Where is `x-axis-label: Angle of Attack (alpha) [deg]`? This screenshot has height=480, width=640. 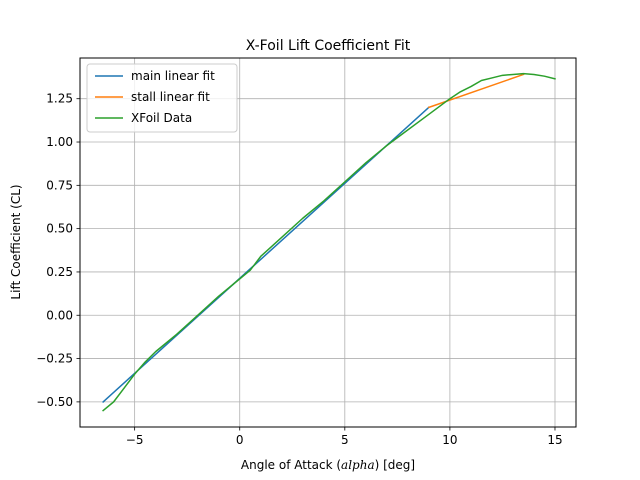
x-axis-label: Angle of Attack (alpha) [deg] is located at coordinates (328, 465).